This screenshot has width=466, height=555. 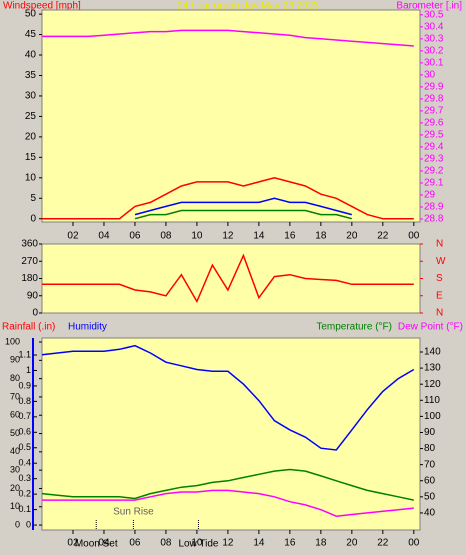 What do you see at coordinates (434, 50) in the screenshot?
I see `y-tick-label: 30.2` at bounding box center [434, 50].